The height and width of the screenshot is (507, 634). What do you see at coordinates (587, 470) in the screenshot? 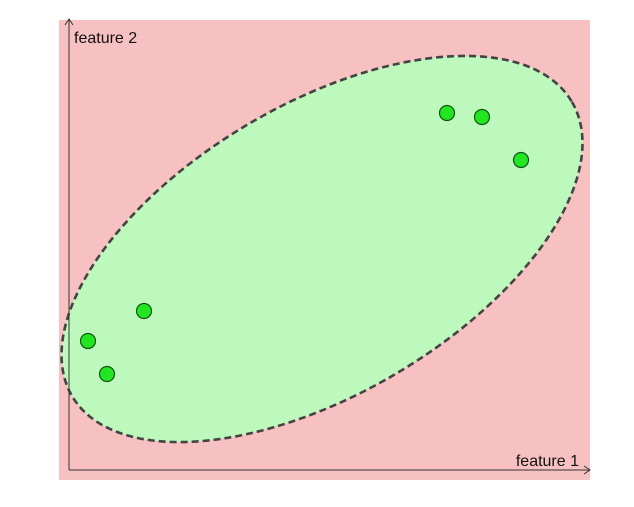
I see `x-axis-arrow` at bounding box center [587, 470].